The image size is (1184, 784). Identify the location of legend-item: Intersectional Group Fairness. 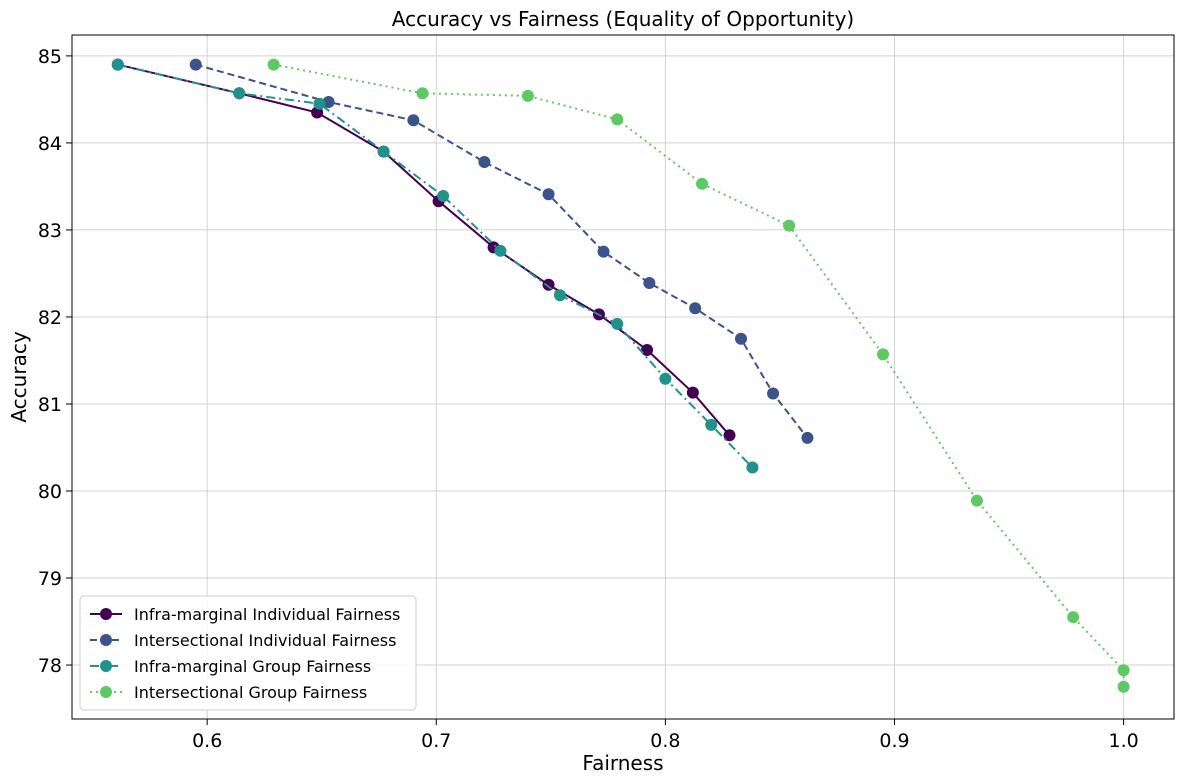
(228, 692).